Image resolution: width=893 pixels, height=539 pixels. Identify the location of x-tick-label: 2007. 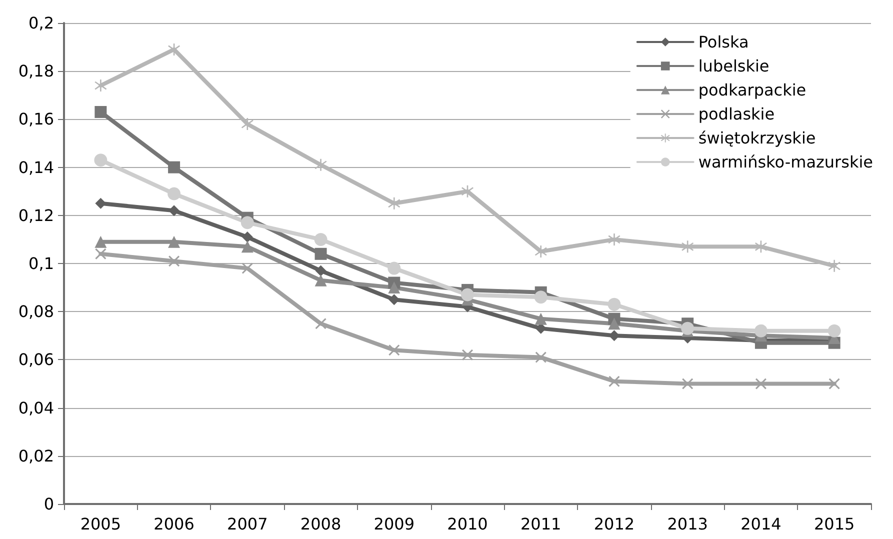
(247, 524).